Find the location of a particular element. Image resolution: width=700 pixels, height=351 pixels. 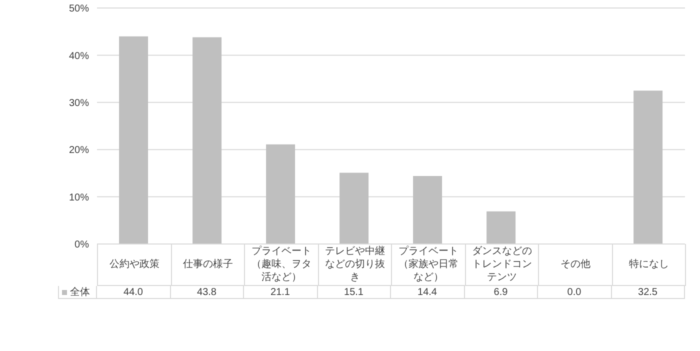

data-label: 21.1 is located at coordinates (281, 292).